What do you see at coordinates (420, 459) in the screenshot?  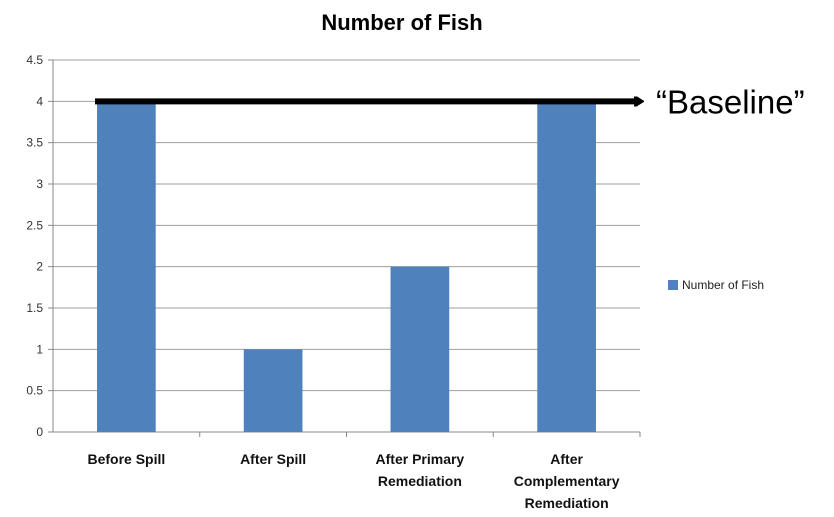 I see `x-axis-label: After Primary` at bounding box center [420, 459].